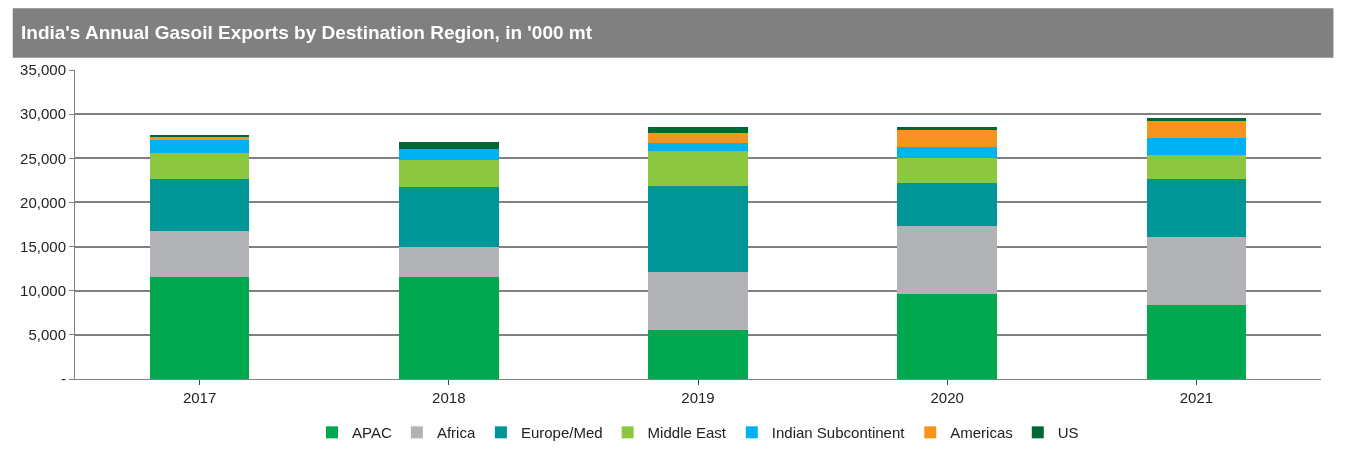 The width and height of the screenshot is (1361, 461). Describe the element at coordinates (698, 397) in the screenshot. I see `x-tick-label: 2019` at that location.